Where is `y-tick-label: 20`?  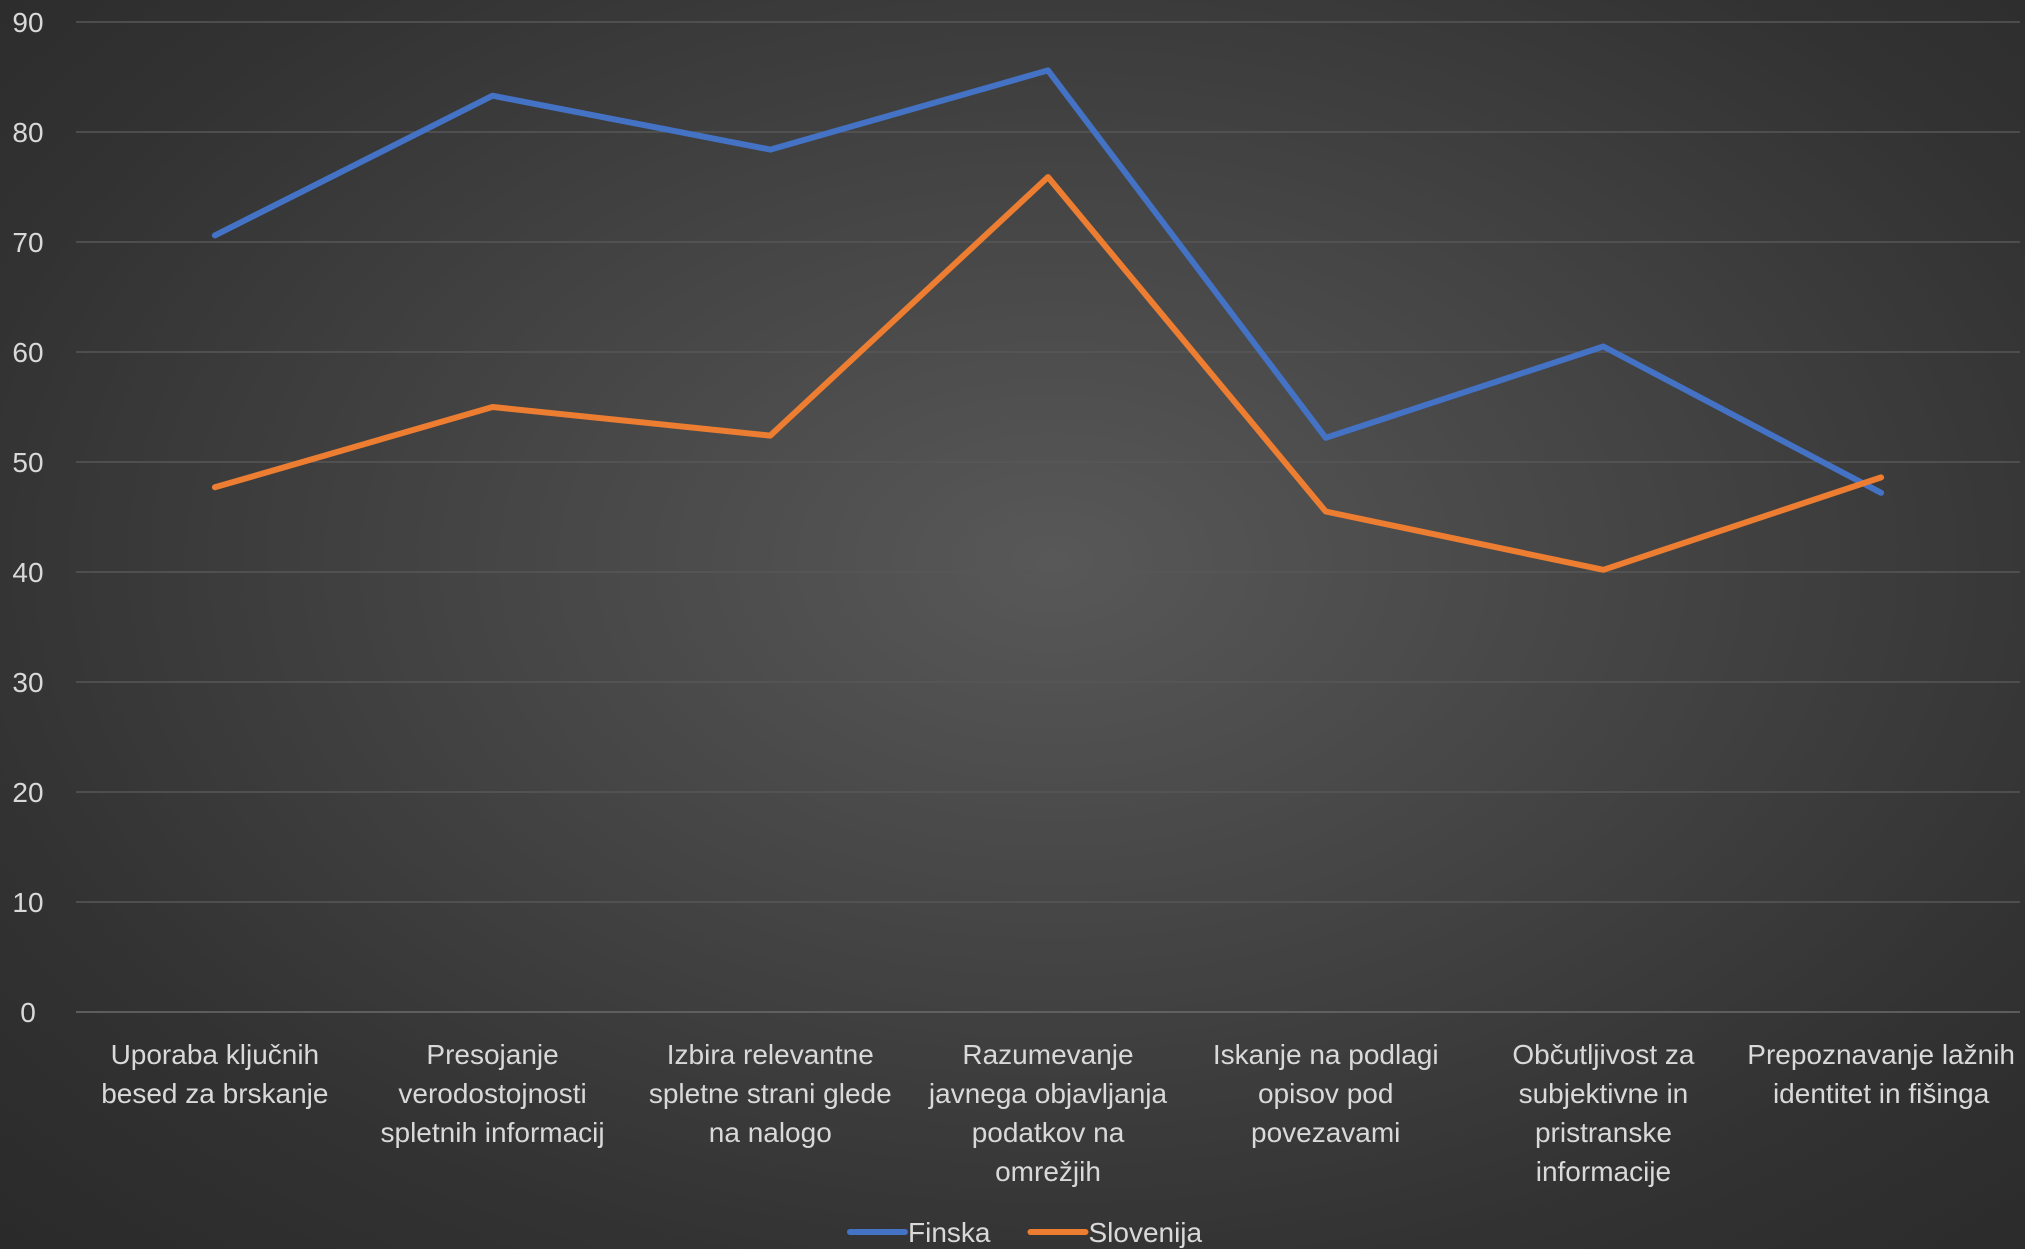
y-tick-label: 20 is located at coordinates (27, 792).